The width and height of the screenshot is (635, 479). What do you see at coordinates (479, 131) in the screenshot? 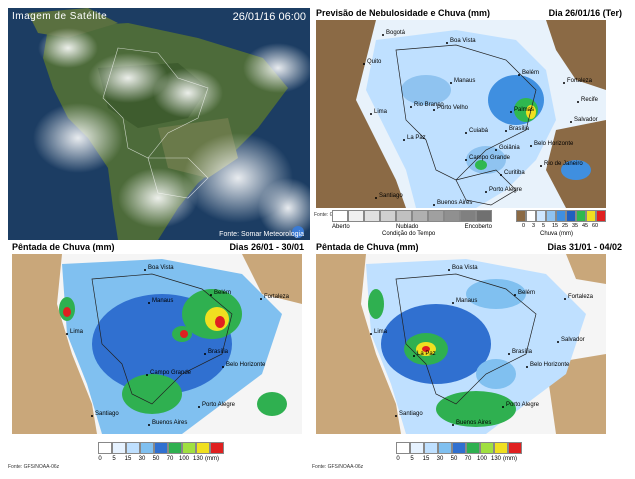
I see `city-label: Cuiabá` at bounding box center [479, 131].